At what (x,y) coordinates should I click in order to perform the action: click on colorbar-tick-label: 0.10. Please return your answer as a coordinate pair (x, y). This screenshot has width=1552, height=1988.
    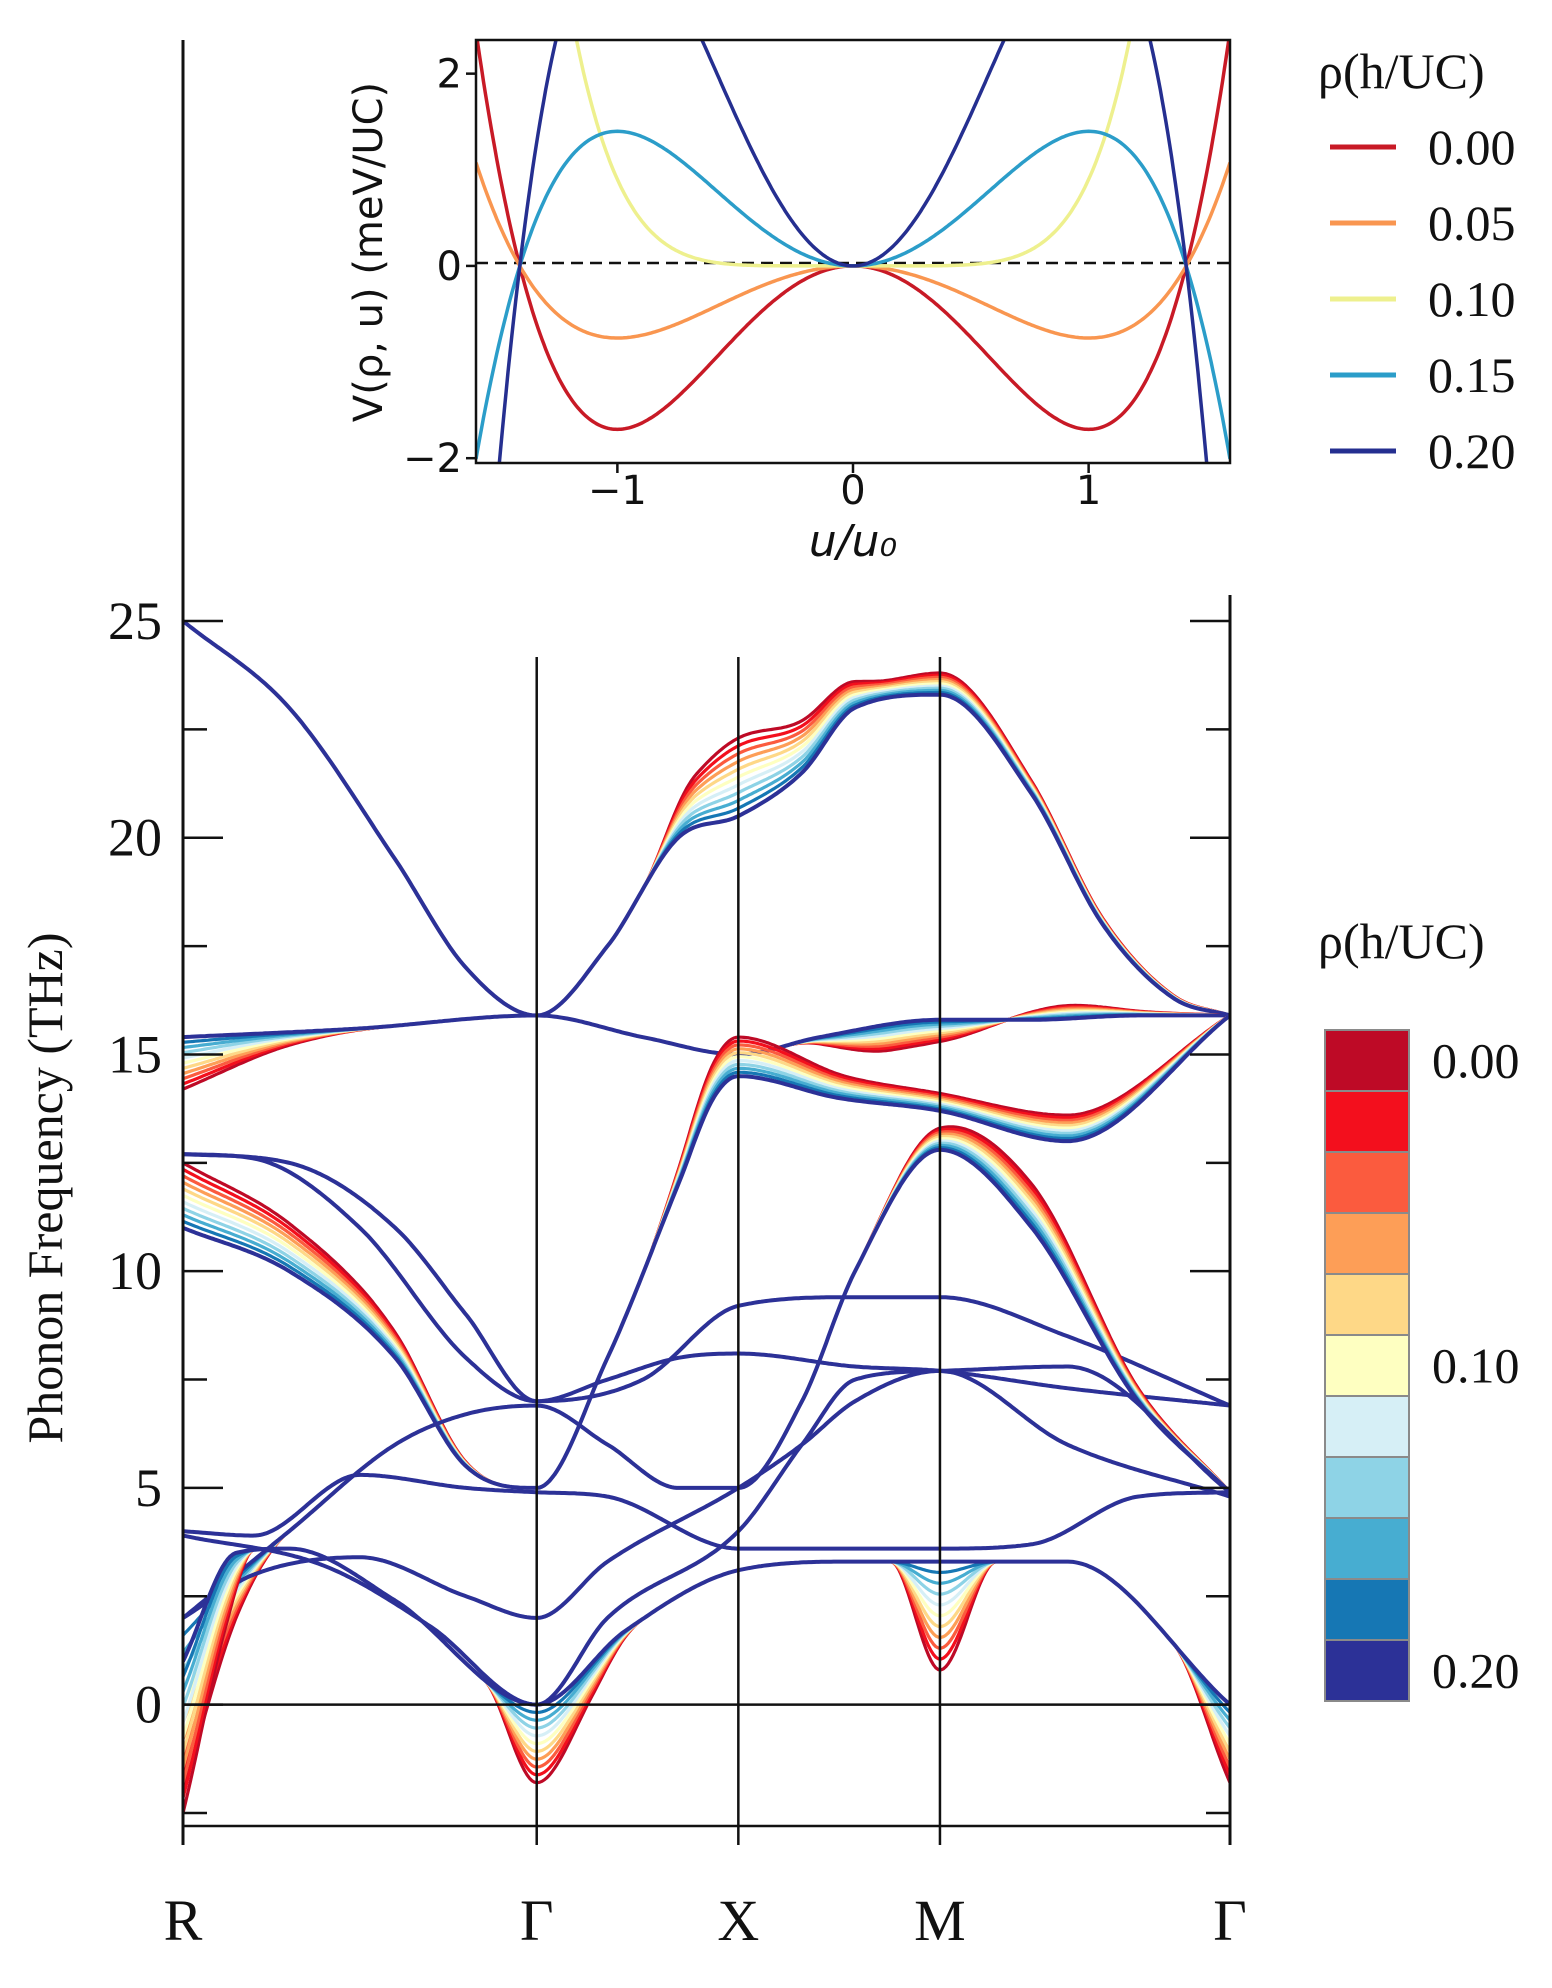
    Looking at the image, I should click on (1476, 1366).